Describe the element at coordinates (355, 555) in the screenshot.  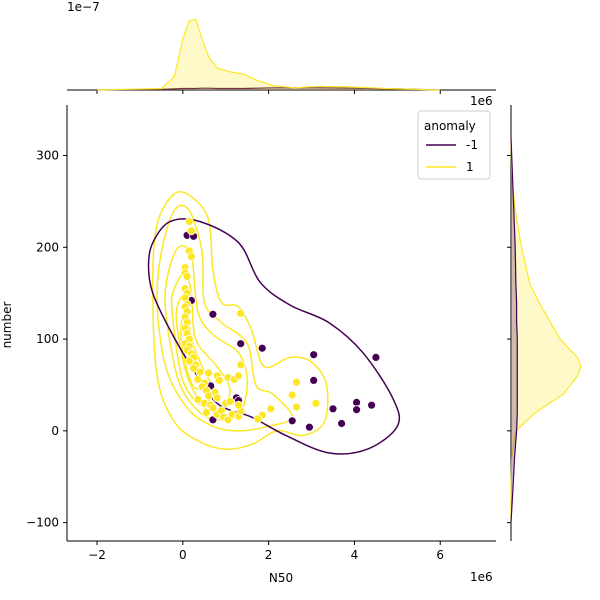
I see `x-tick-label: 4` at that location.